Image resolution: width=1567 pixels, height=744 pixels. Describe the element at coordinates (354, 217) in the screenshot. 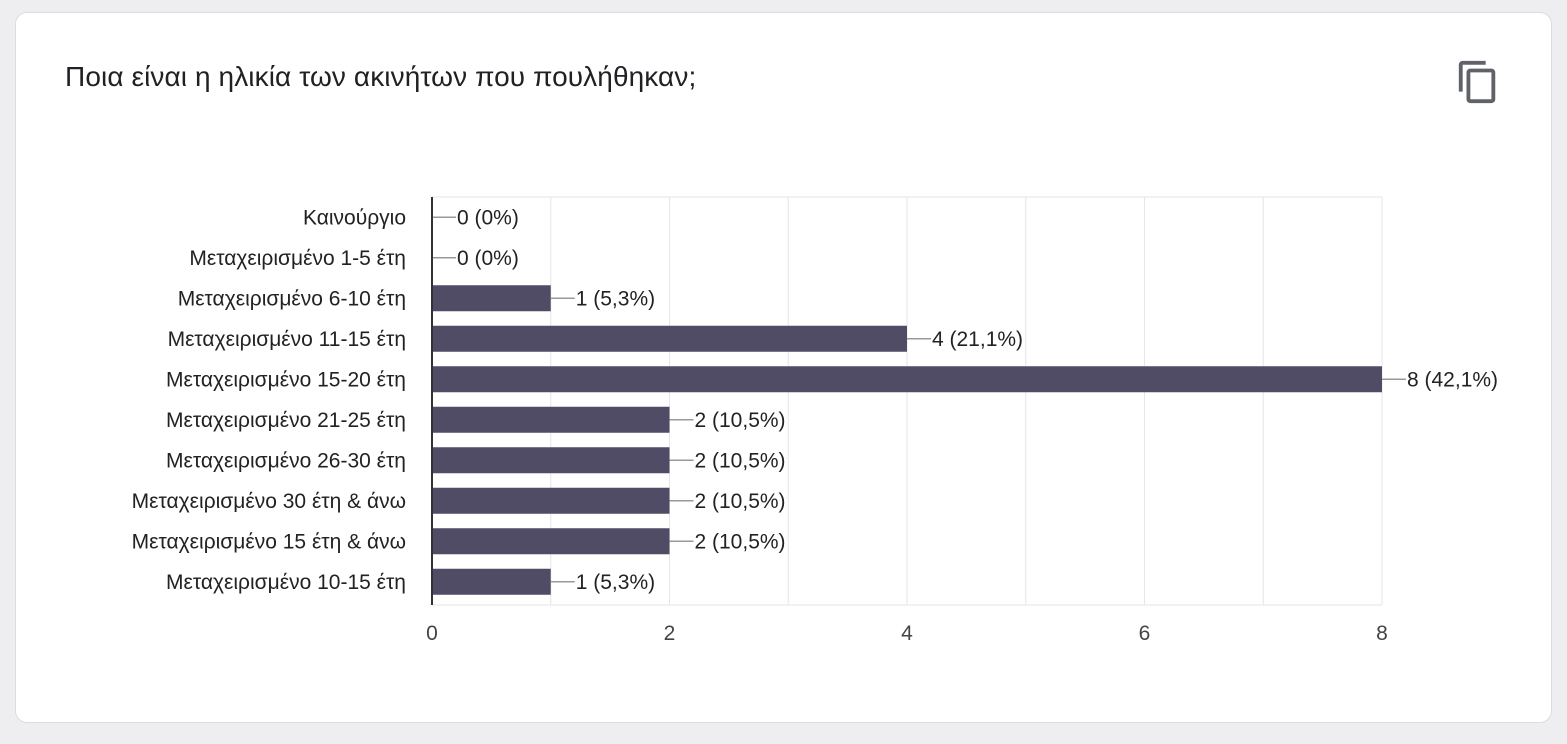

I see `category-label: Καινούργιο` at that location.